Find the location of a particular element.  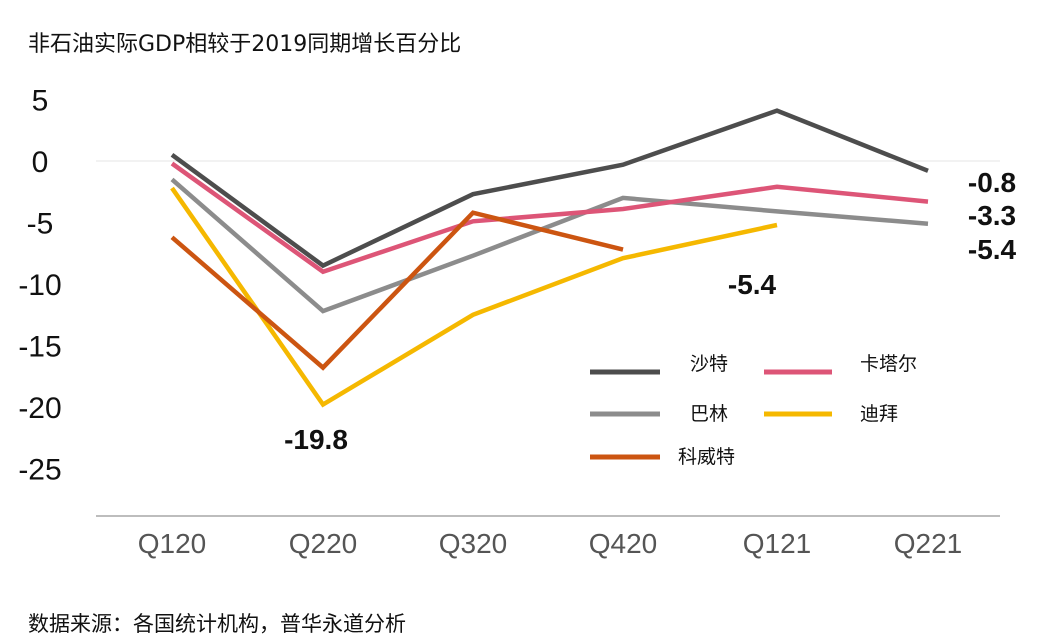

x-tick-label: Q121 is located at coordinates (777, 543).